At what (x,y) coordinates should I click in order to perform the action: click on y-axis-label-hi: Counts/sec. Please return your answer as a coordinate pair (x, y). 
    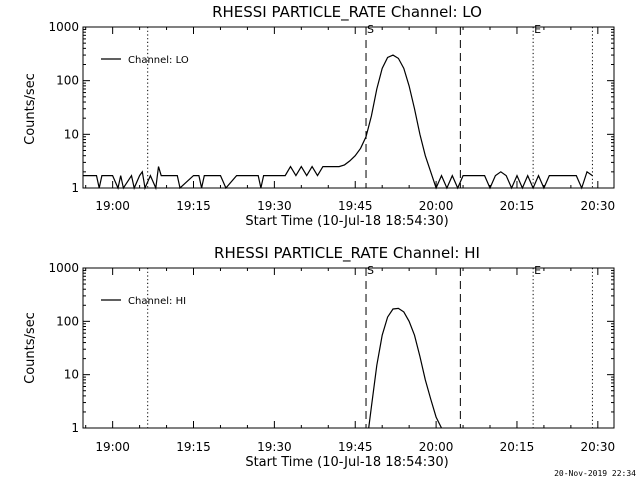
    Looking at the image, I should click on (30, 348).